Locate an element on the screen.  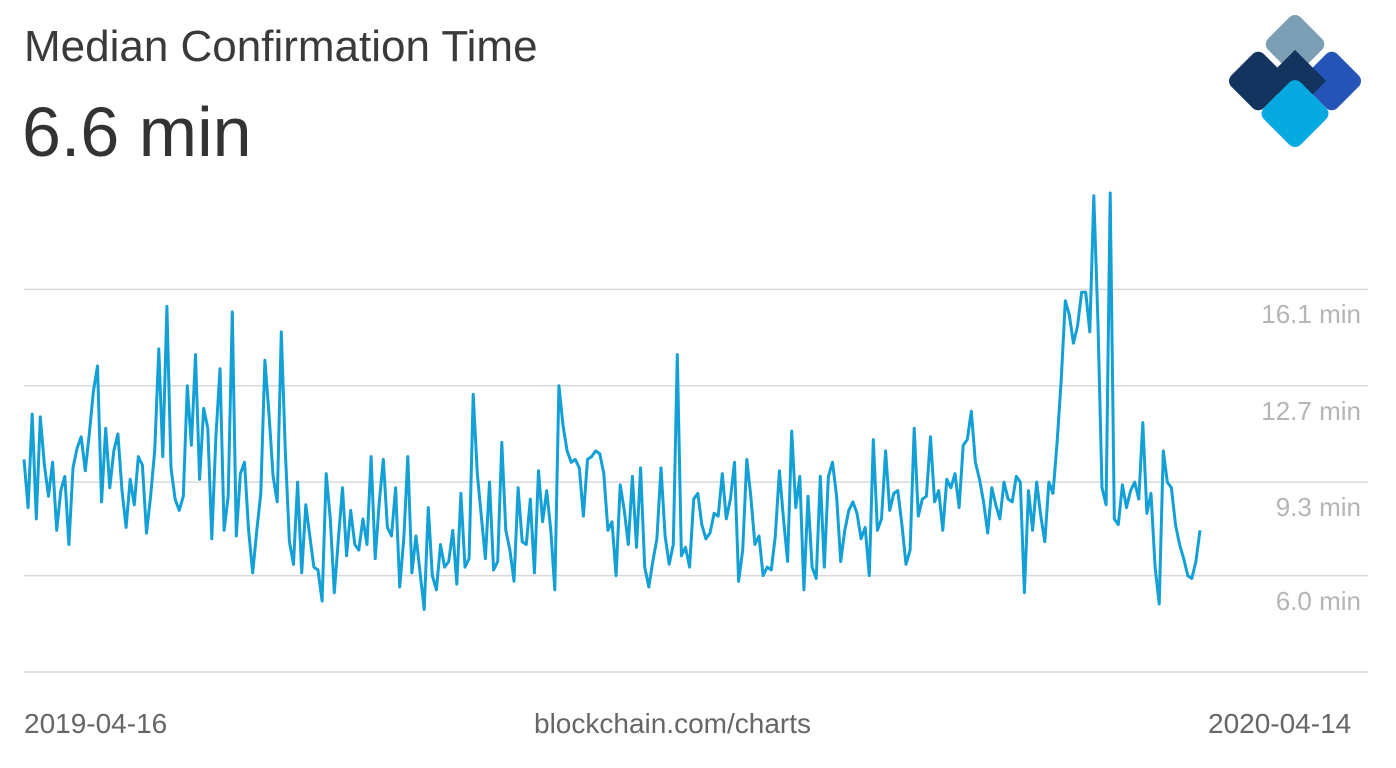
source-label: blockchain.com/charts is located at coordinates (673, 723).